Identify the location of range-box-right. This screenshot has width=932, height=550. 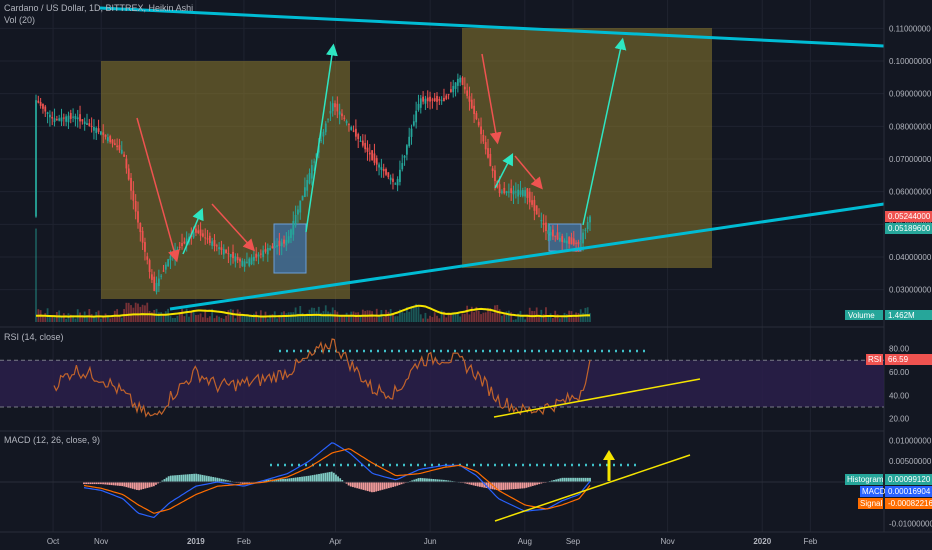
(587, 148).